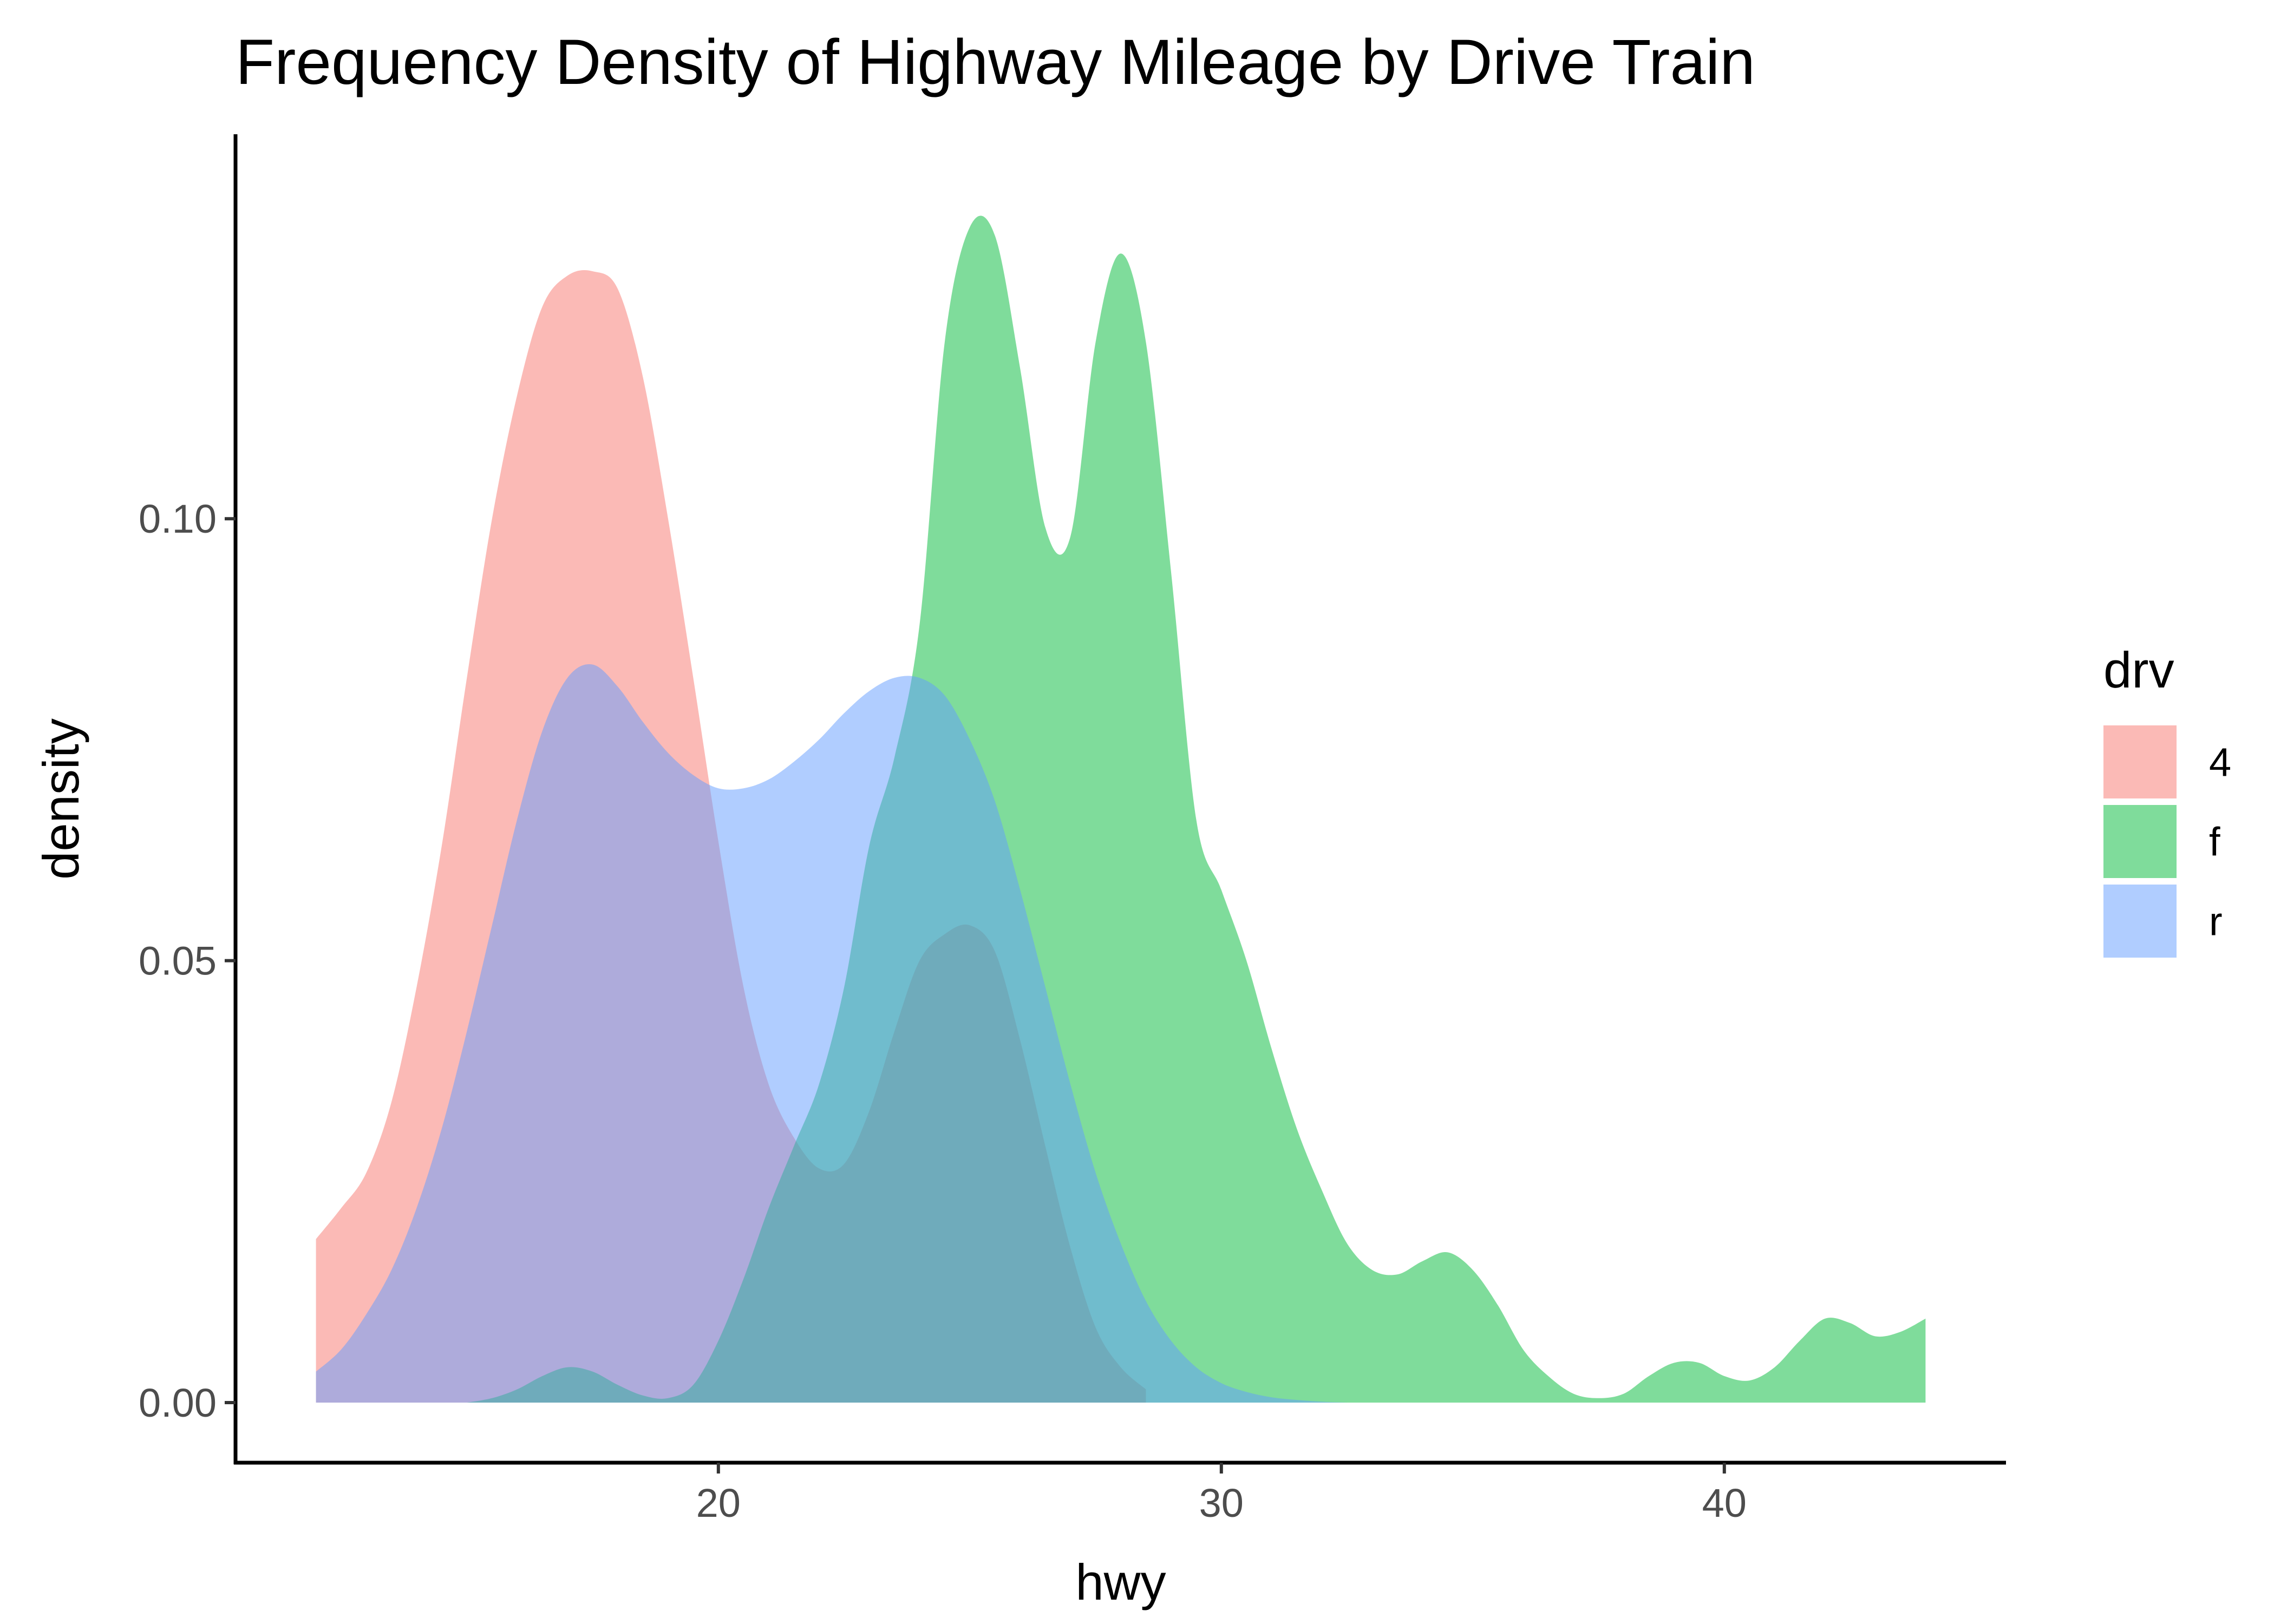 This screenshot has height=1624, width=2274. What do you see at coordinates (61, 799) in the screenshot?
I see `y-axis-title: density` at bounding box center [61, 799].